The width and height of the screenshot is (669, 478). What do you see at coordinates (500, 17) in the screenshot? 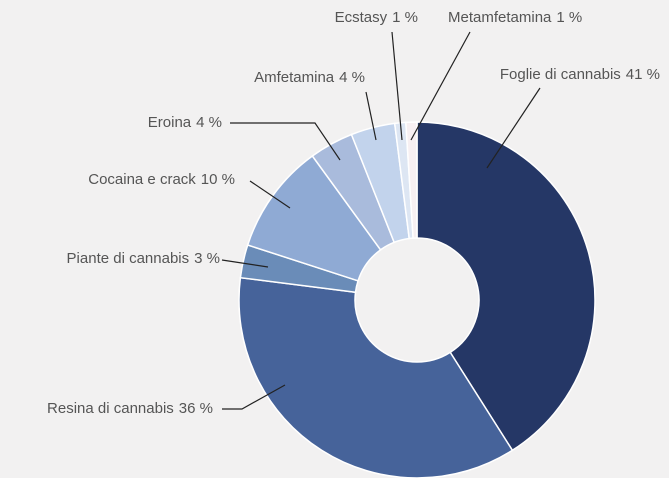
I see `label-name: Metamfetamina` at bounding box center [500, 17].